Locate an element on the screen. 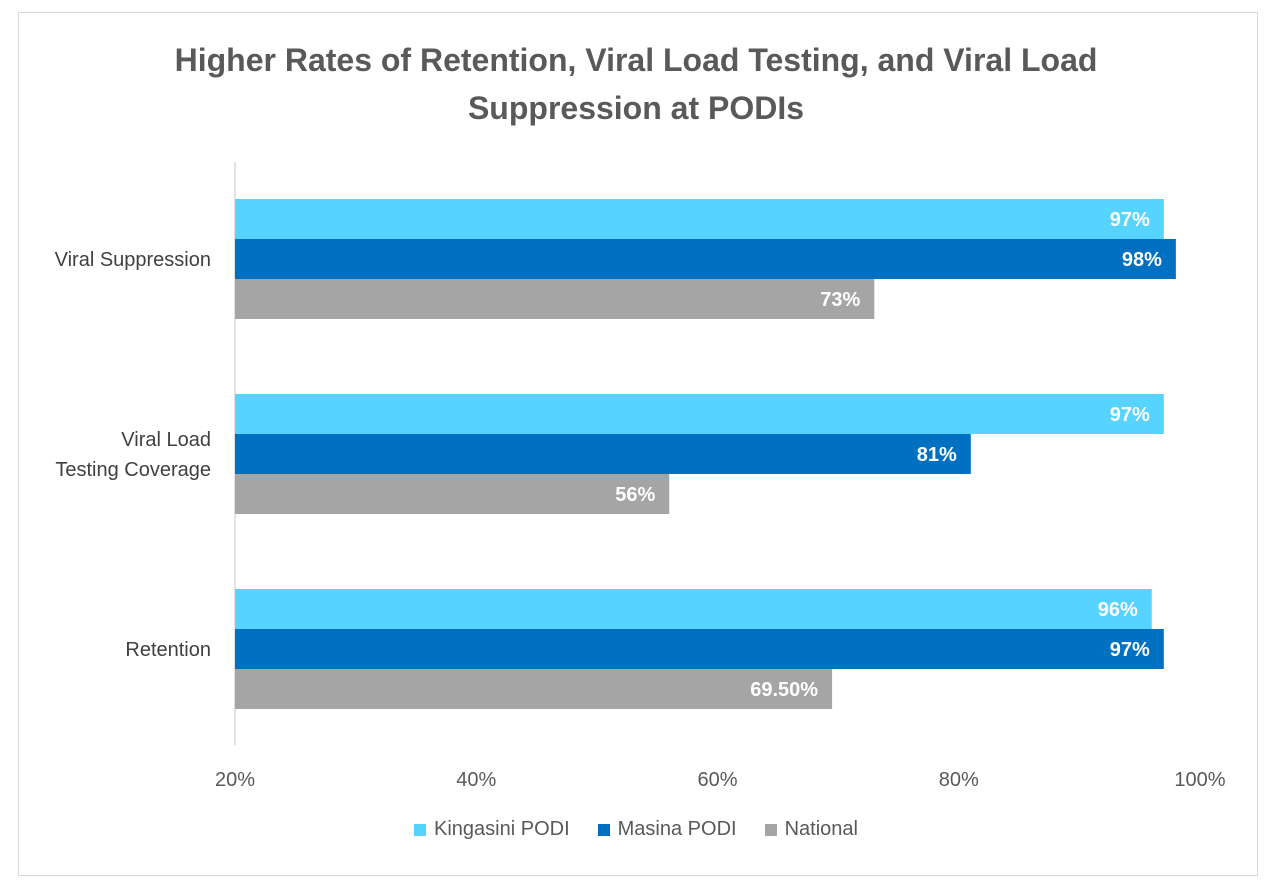 This screenshot has width=1272, height=894. legend-label: Kingasini PODI is located at coordinates (502, 829).